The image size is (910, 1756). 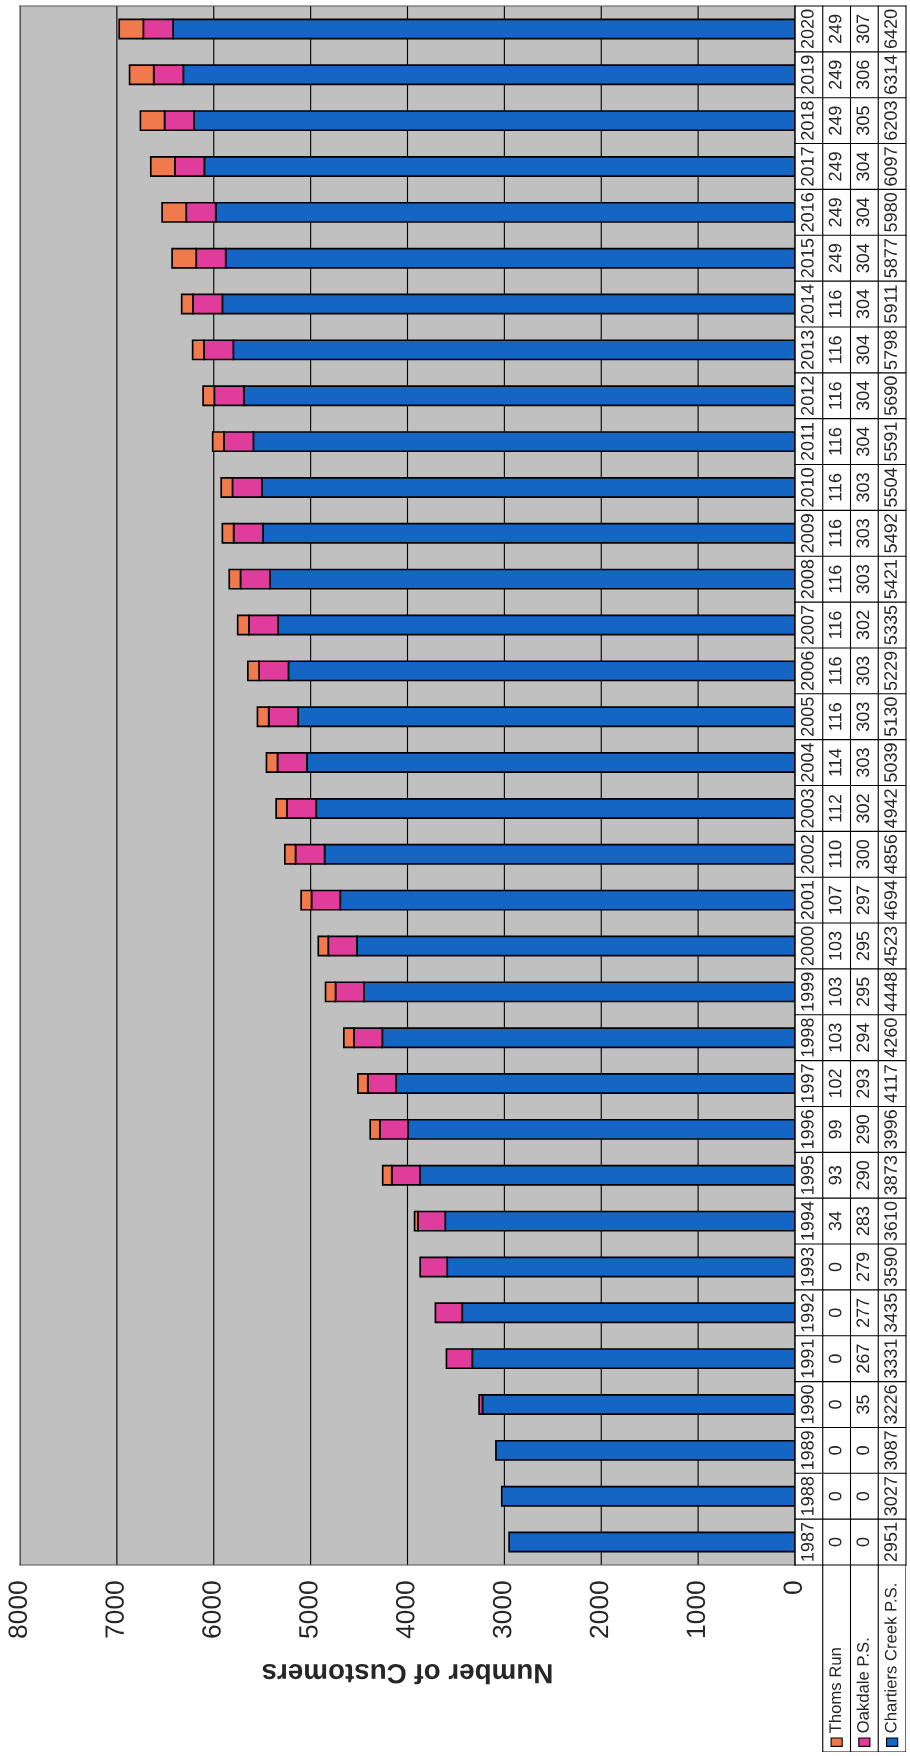 What do you see at coordinates (807, 304) in the screenshot?
I see `y-tick-label: 2014` at bounding box center [807, 304].